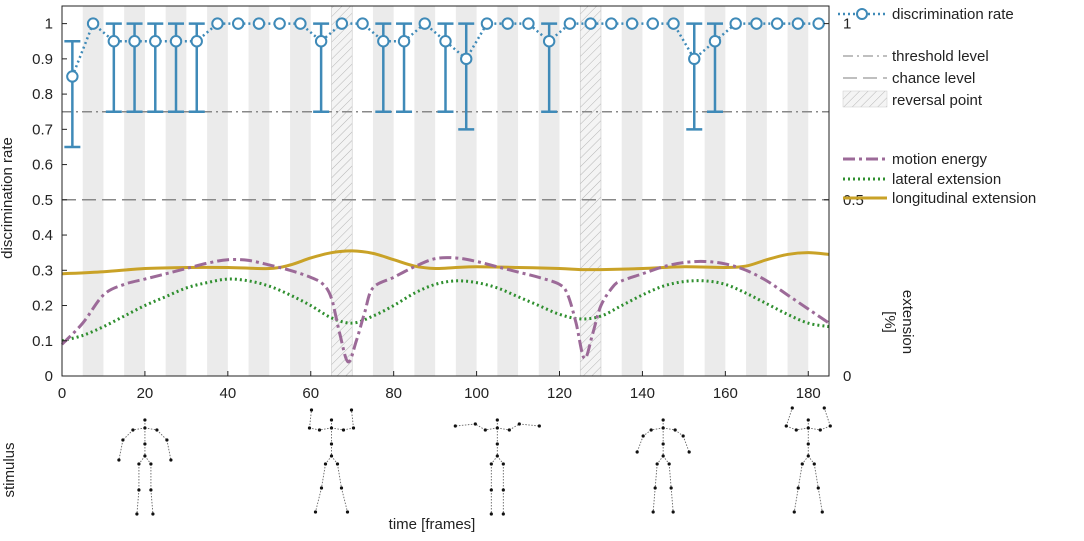 The image size is (1084, 541). Describe the element at coordinates (49, 376) in the screenshot. I see `y-tick-label: 0` at that location.